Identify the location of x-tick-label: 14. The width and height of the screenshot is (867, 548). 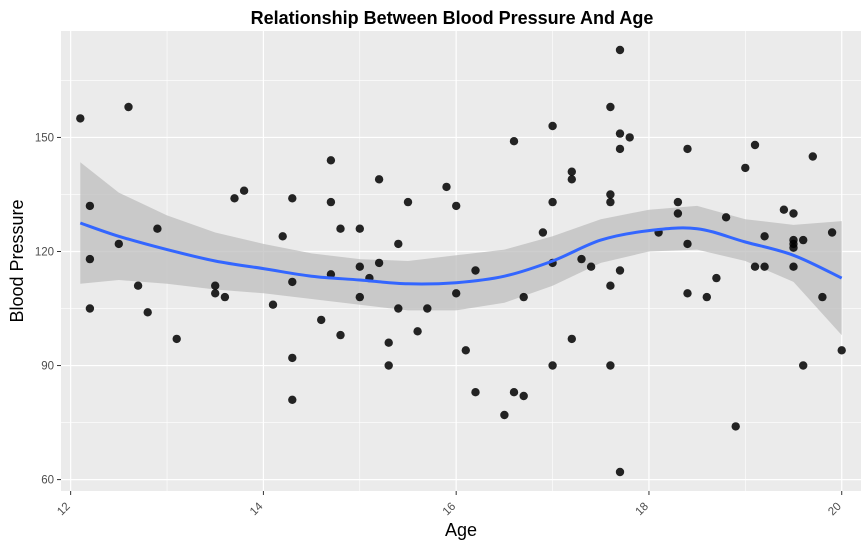
(257, 509).